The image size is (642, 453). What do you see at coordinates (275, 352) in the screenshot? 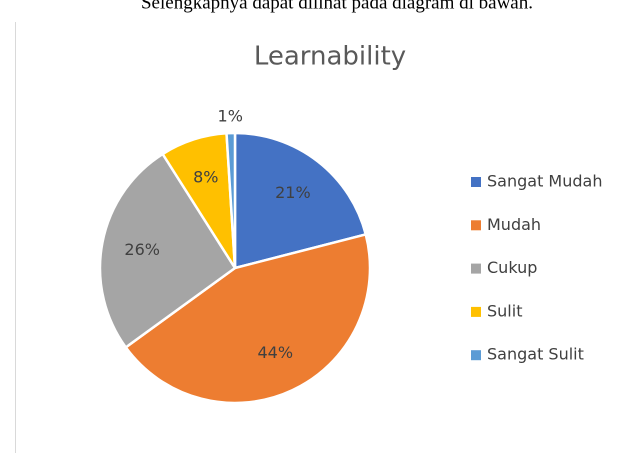
I see `data-label: 44%` at bounding box center [275, 352].